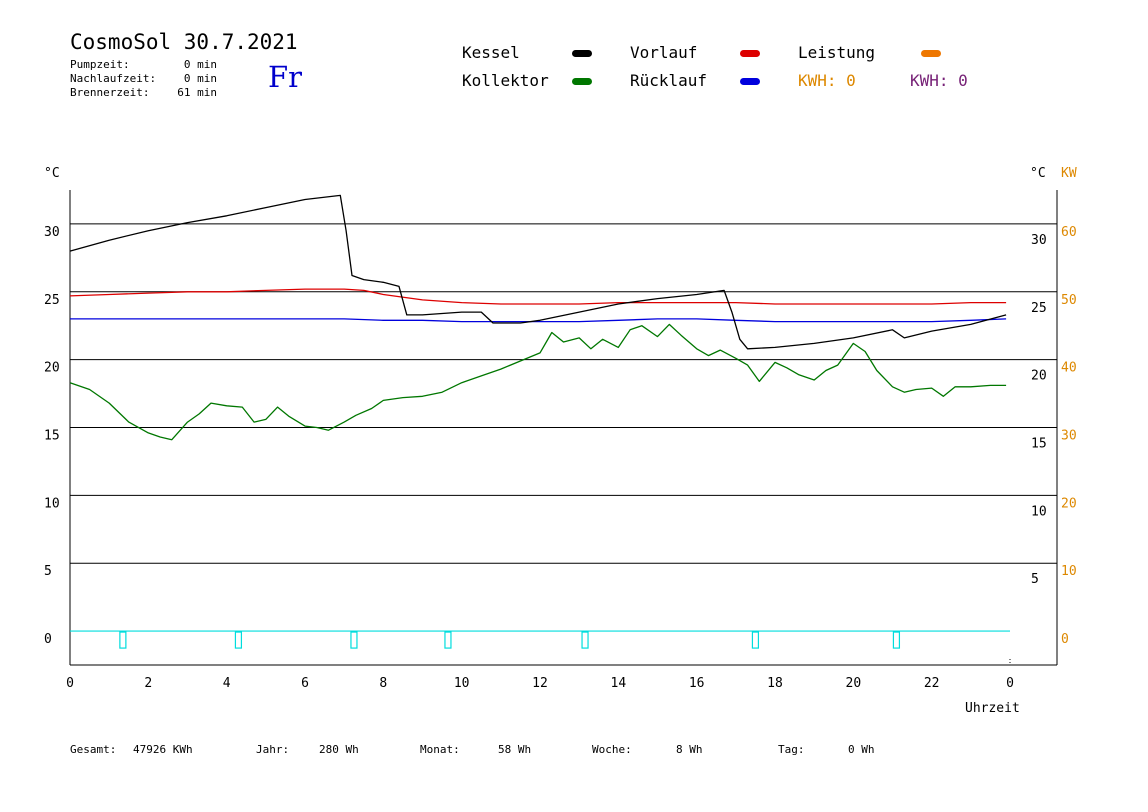 The width and height of the screenshot is (1148, 812). Describe the element at coordinates (827, 80) in the screenshot. I see `kwh-orange-label: KWH: 0` at that location.